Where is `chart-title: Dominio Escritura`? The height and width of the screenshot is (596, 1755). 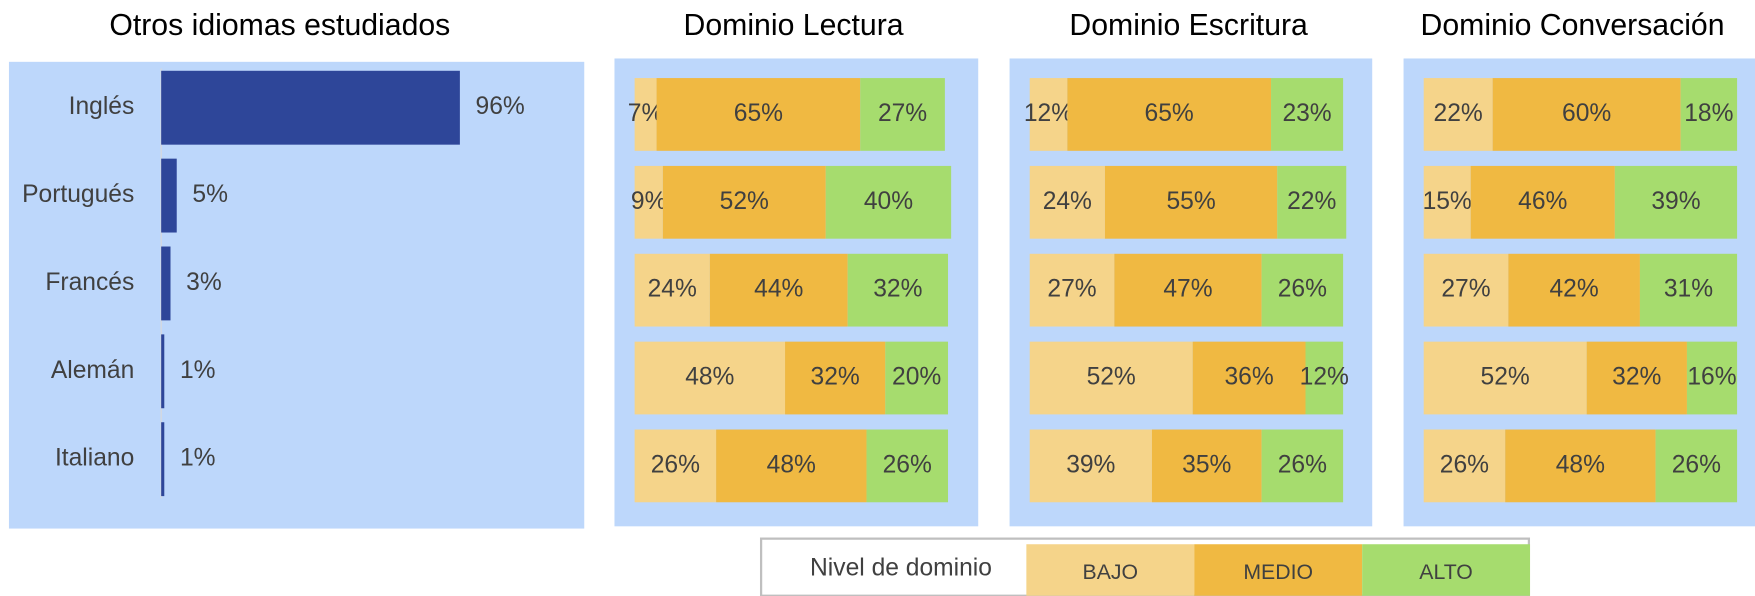
chart-title: Dominio Escritura is located at coordinates (1188, 25).